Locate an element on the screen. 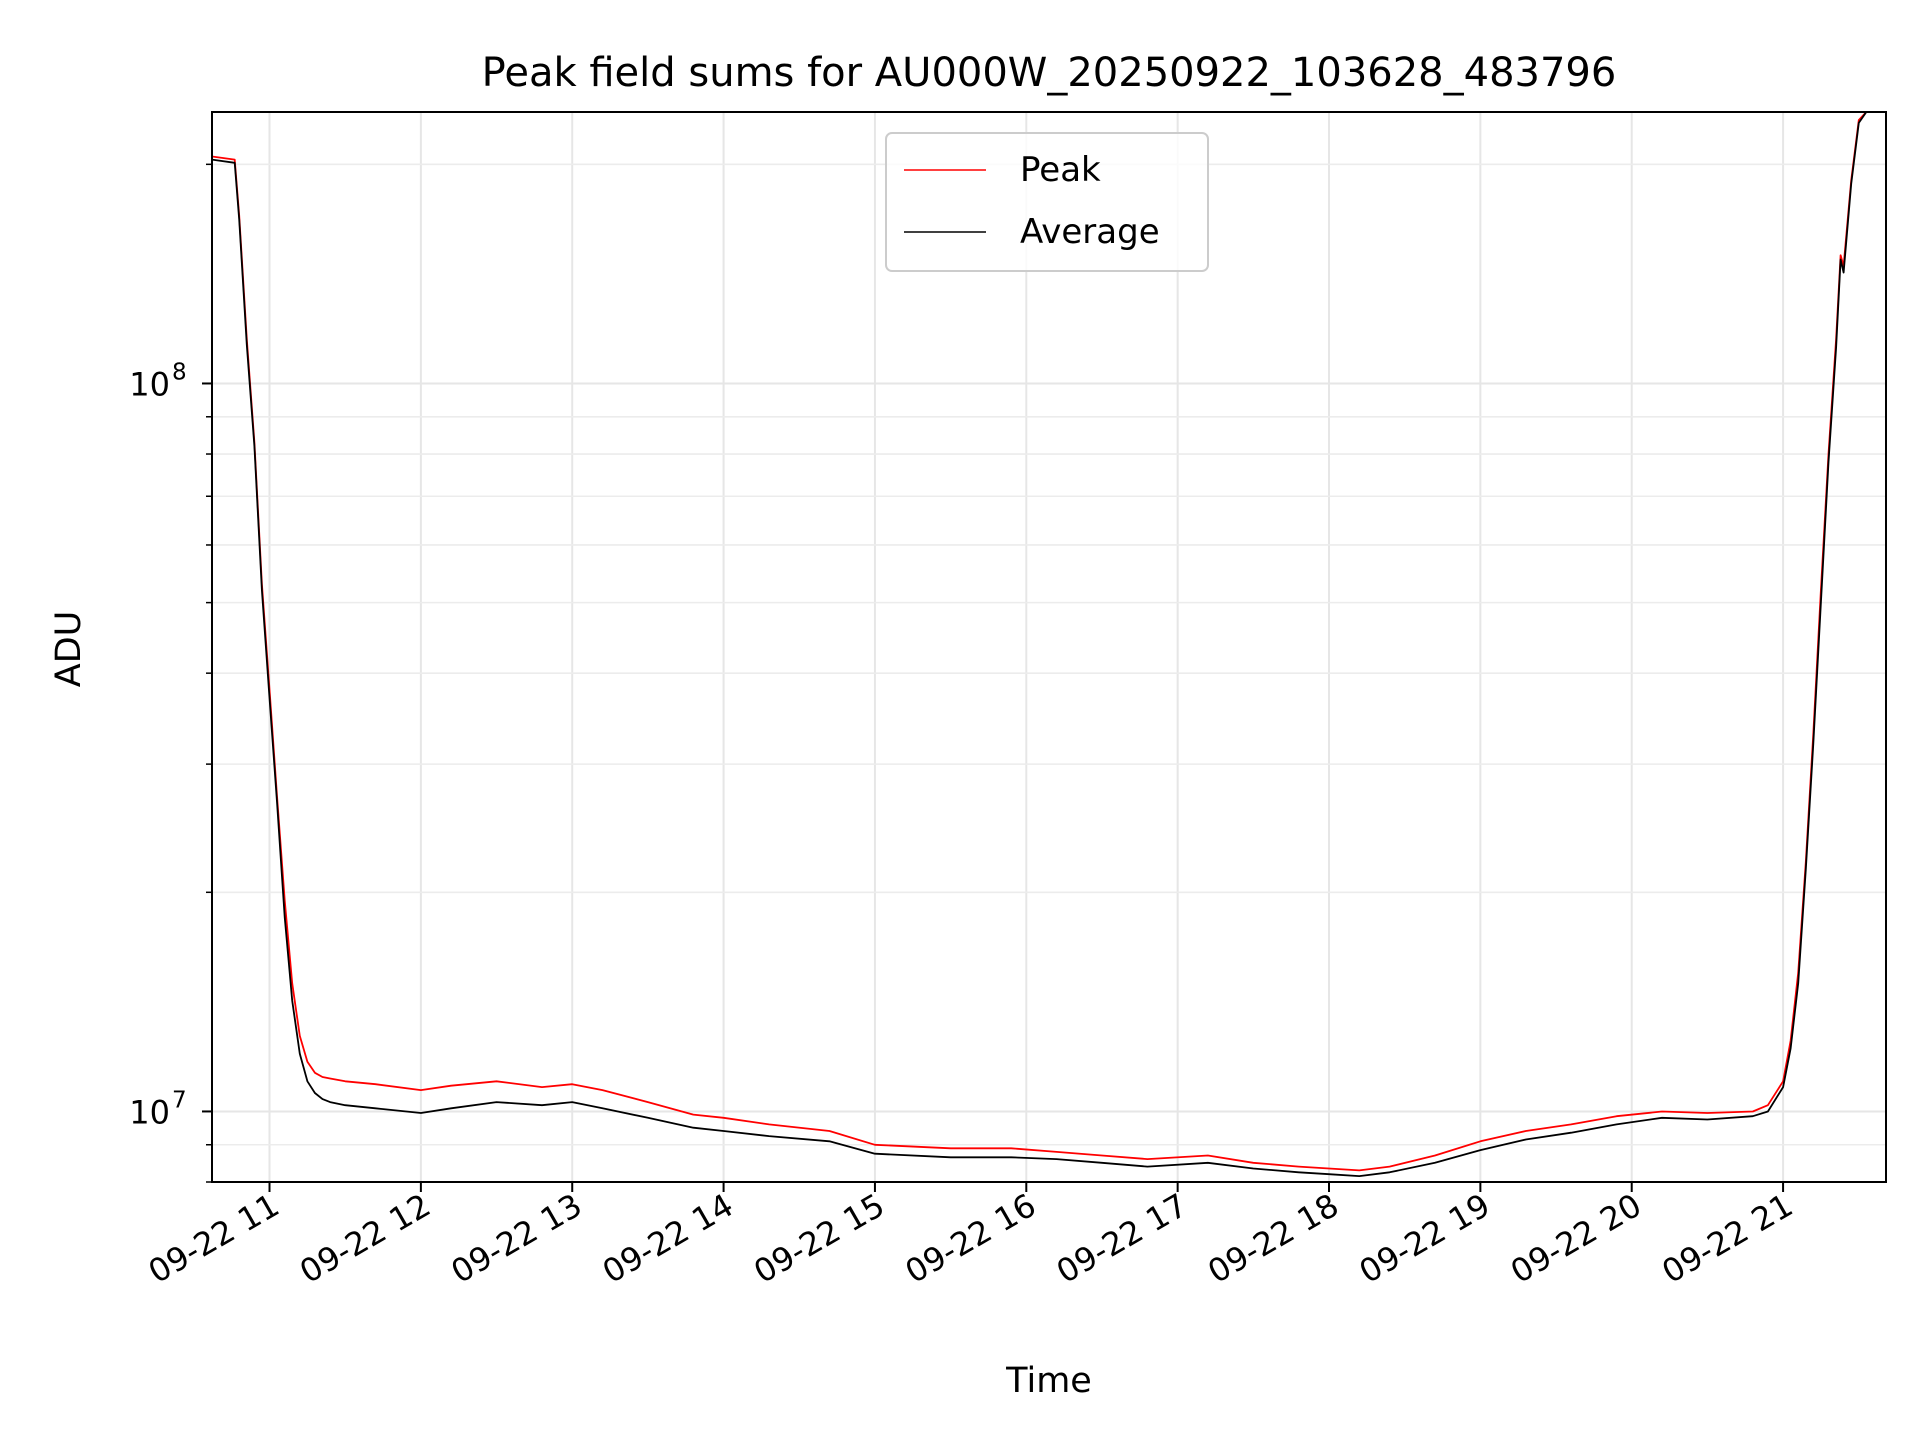  y-tick-exponent: 8 is located at coordinates (179, 372).